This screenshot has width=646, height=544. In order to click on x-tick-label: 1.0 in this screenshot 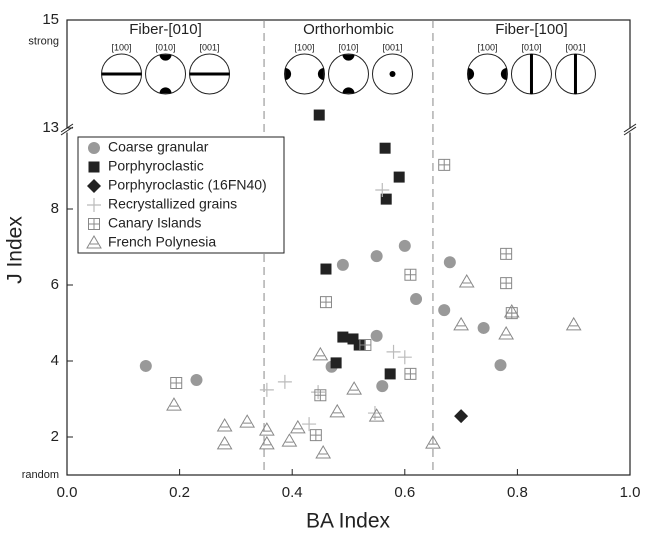, I will do `click(630, 492)`.